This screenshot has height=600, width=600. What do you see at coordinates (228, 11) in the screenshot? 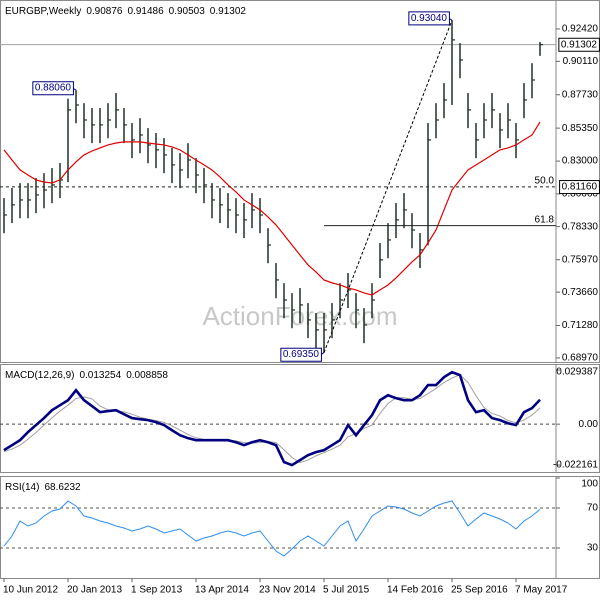
I see `header-value: 0.91302` at bounding box center [228, 11].